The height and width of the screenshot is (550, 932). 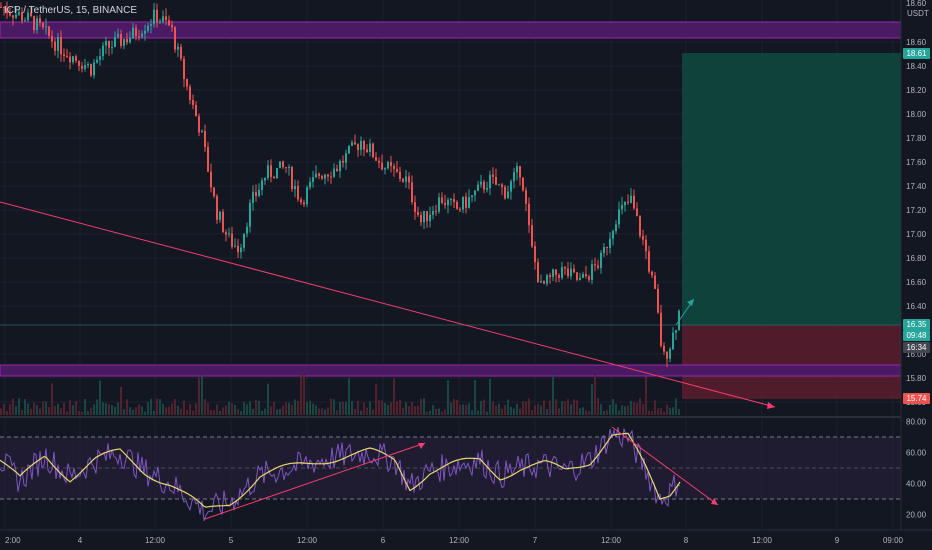 What do you see at coordinates (916, 469) in the screenshot?
I see `rsi-axis-ticks: 80.00 60.00 40.00 20.00` at bounding box center [916, 469].